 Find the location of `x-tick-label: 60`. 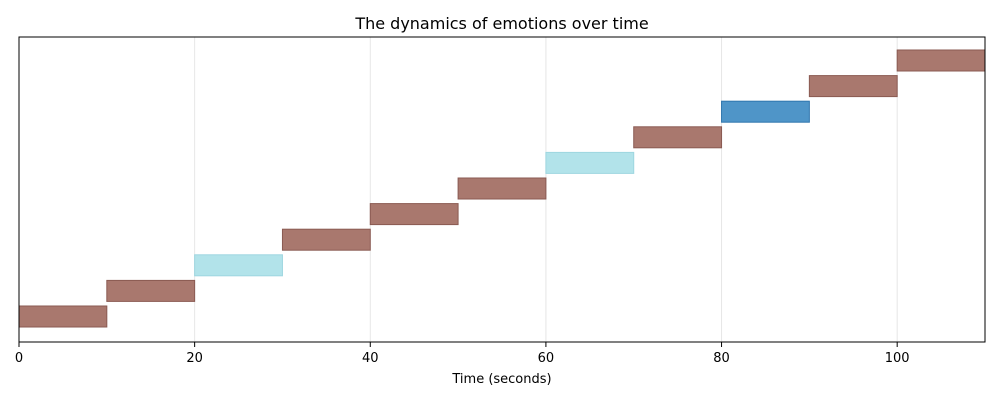

x-tick-label: 60 is located at coordinates (546, 358).